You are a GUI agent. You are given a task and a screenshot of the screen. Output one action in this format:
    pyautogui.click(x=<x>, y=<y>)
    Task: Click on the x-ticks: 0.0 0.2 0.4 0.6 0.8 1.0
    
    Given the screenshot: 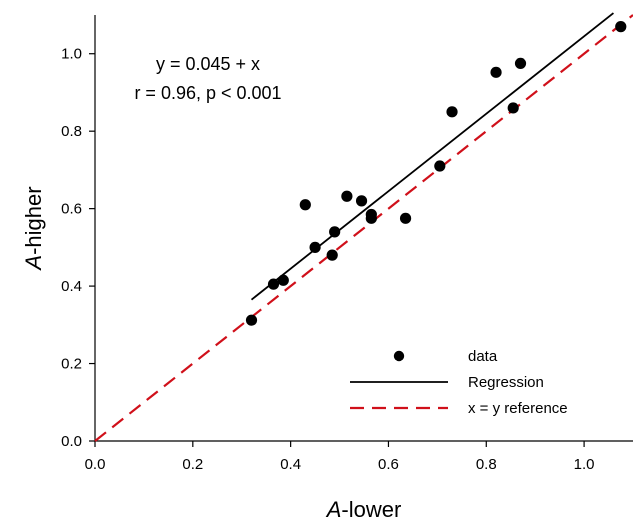 What is the action you would take?
    pyautogui.click(x=340, y=457)
    